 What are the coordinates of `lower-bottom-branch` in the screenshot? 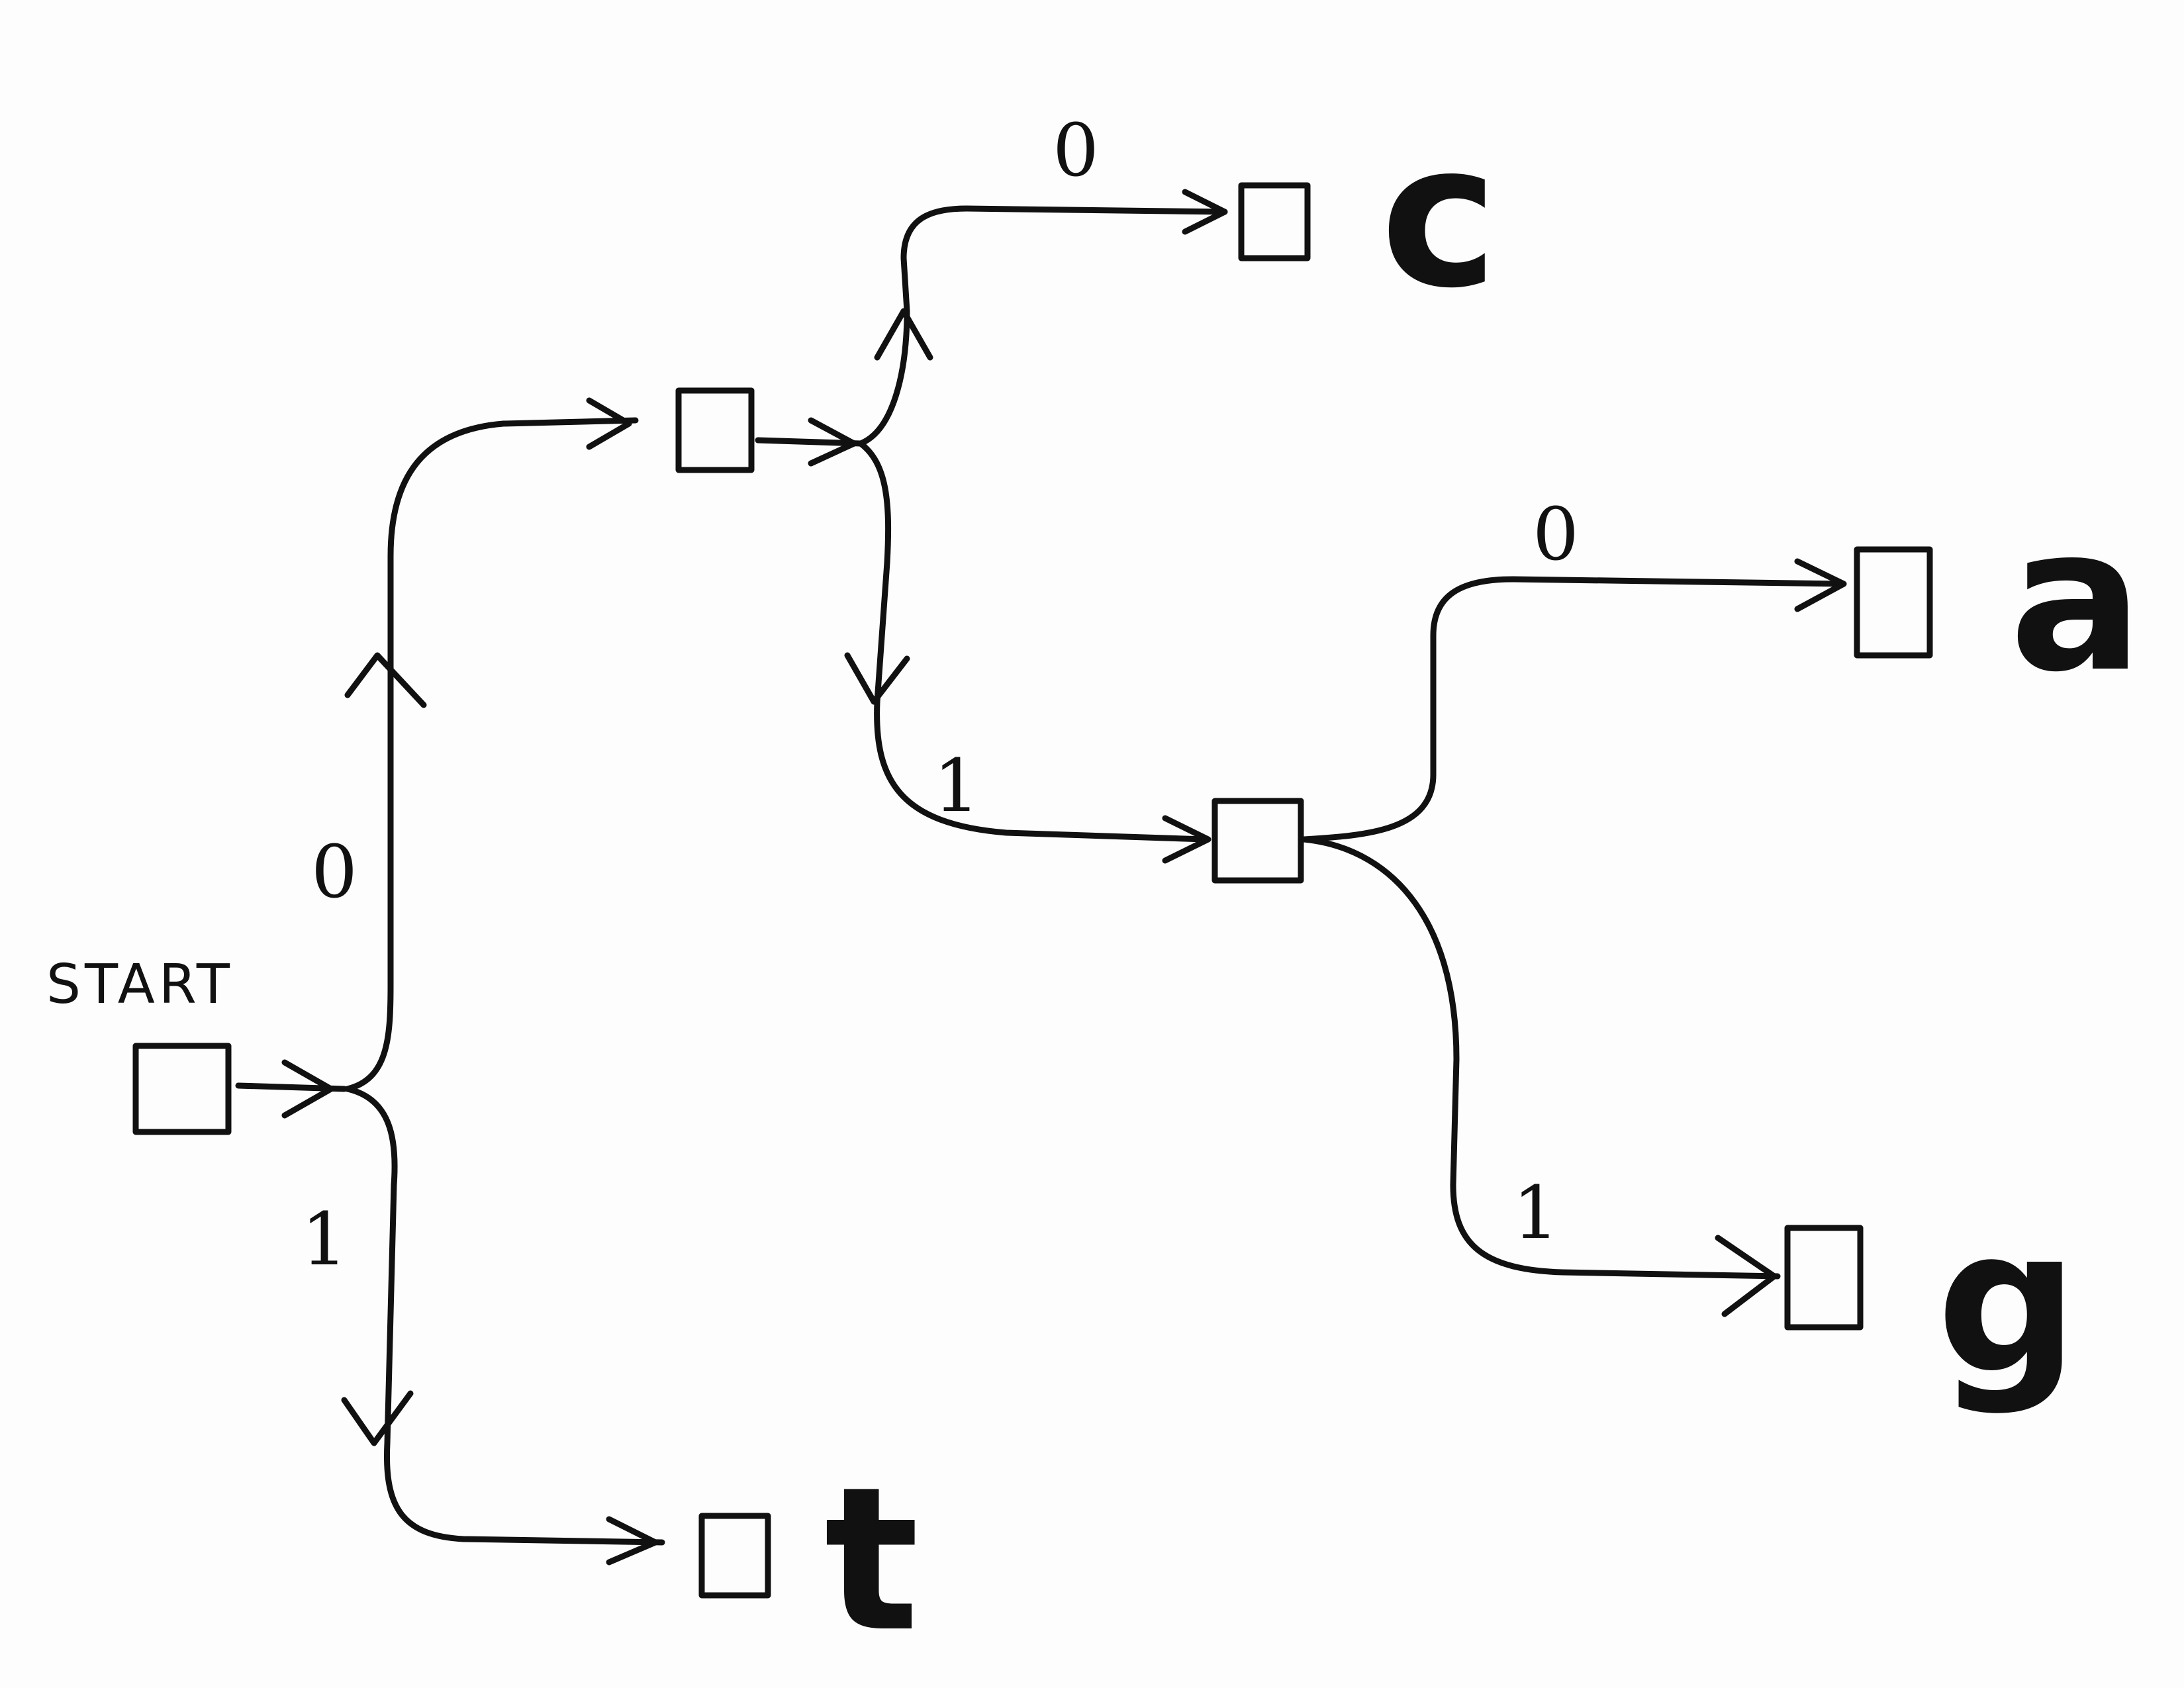 It's located at (1541, 1058).